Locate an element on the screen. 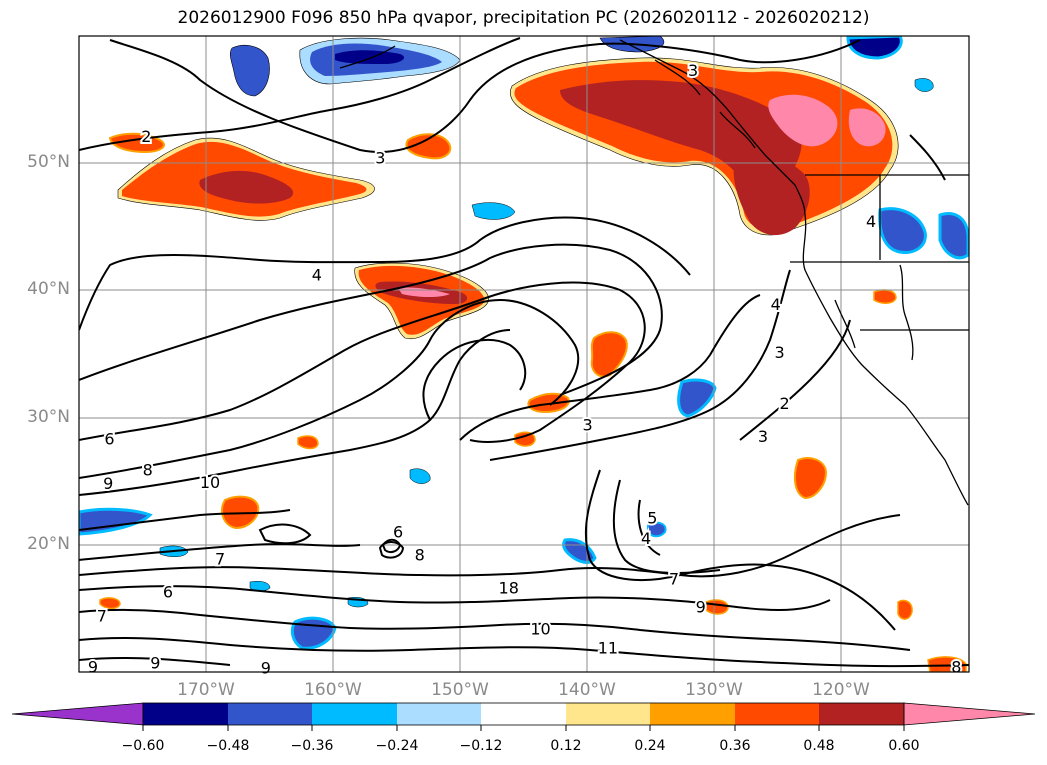 This screenshot has width=1047, height=765. lat-label-50n: 50°N is located at coordinates (48, 162).